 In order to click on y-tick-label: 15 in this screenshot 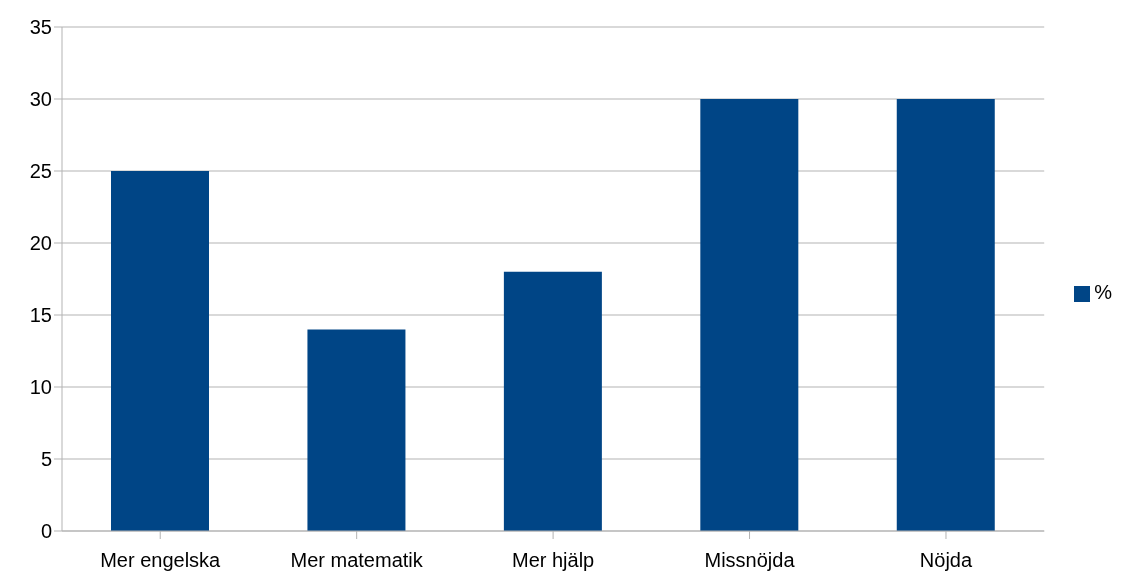, I will do `click(40, 315)`.